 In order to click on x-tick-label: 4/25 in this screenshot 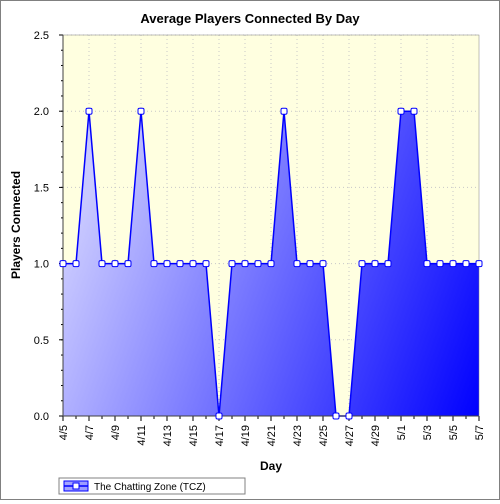, I will do `click(324, 435)`.